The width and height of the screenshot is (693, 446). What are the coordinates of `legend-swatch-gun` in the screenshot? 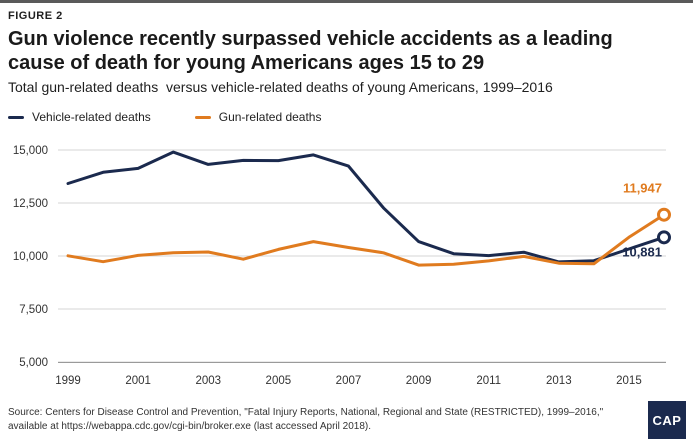 It's located at (202, 117).